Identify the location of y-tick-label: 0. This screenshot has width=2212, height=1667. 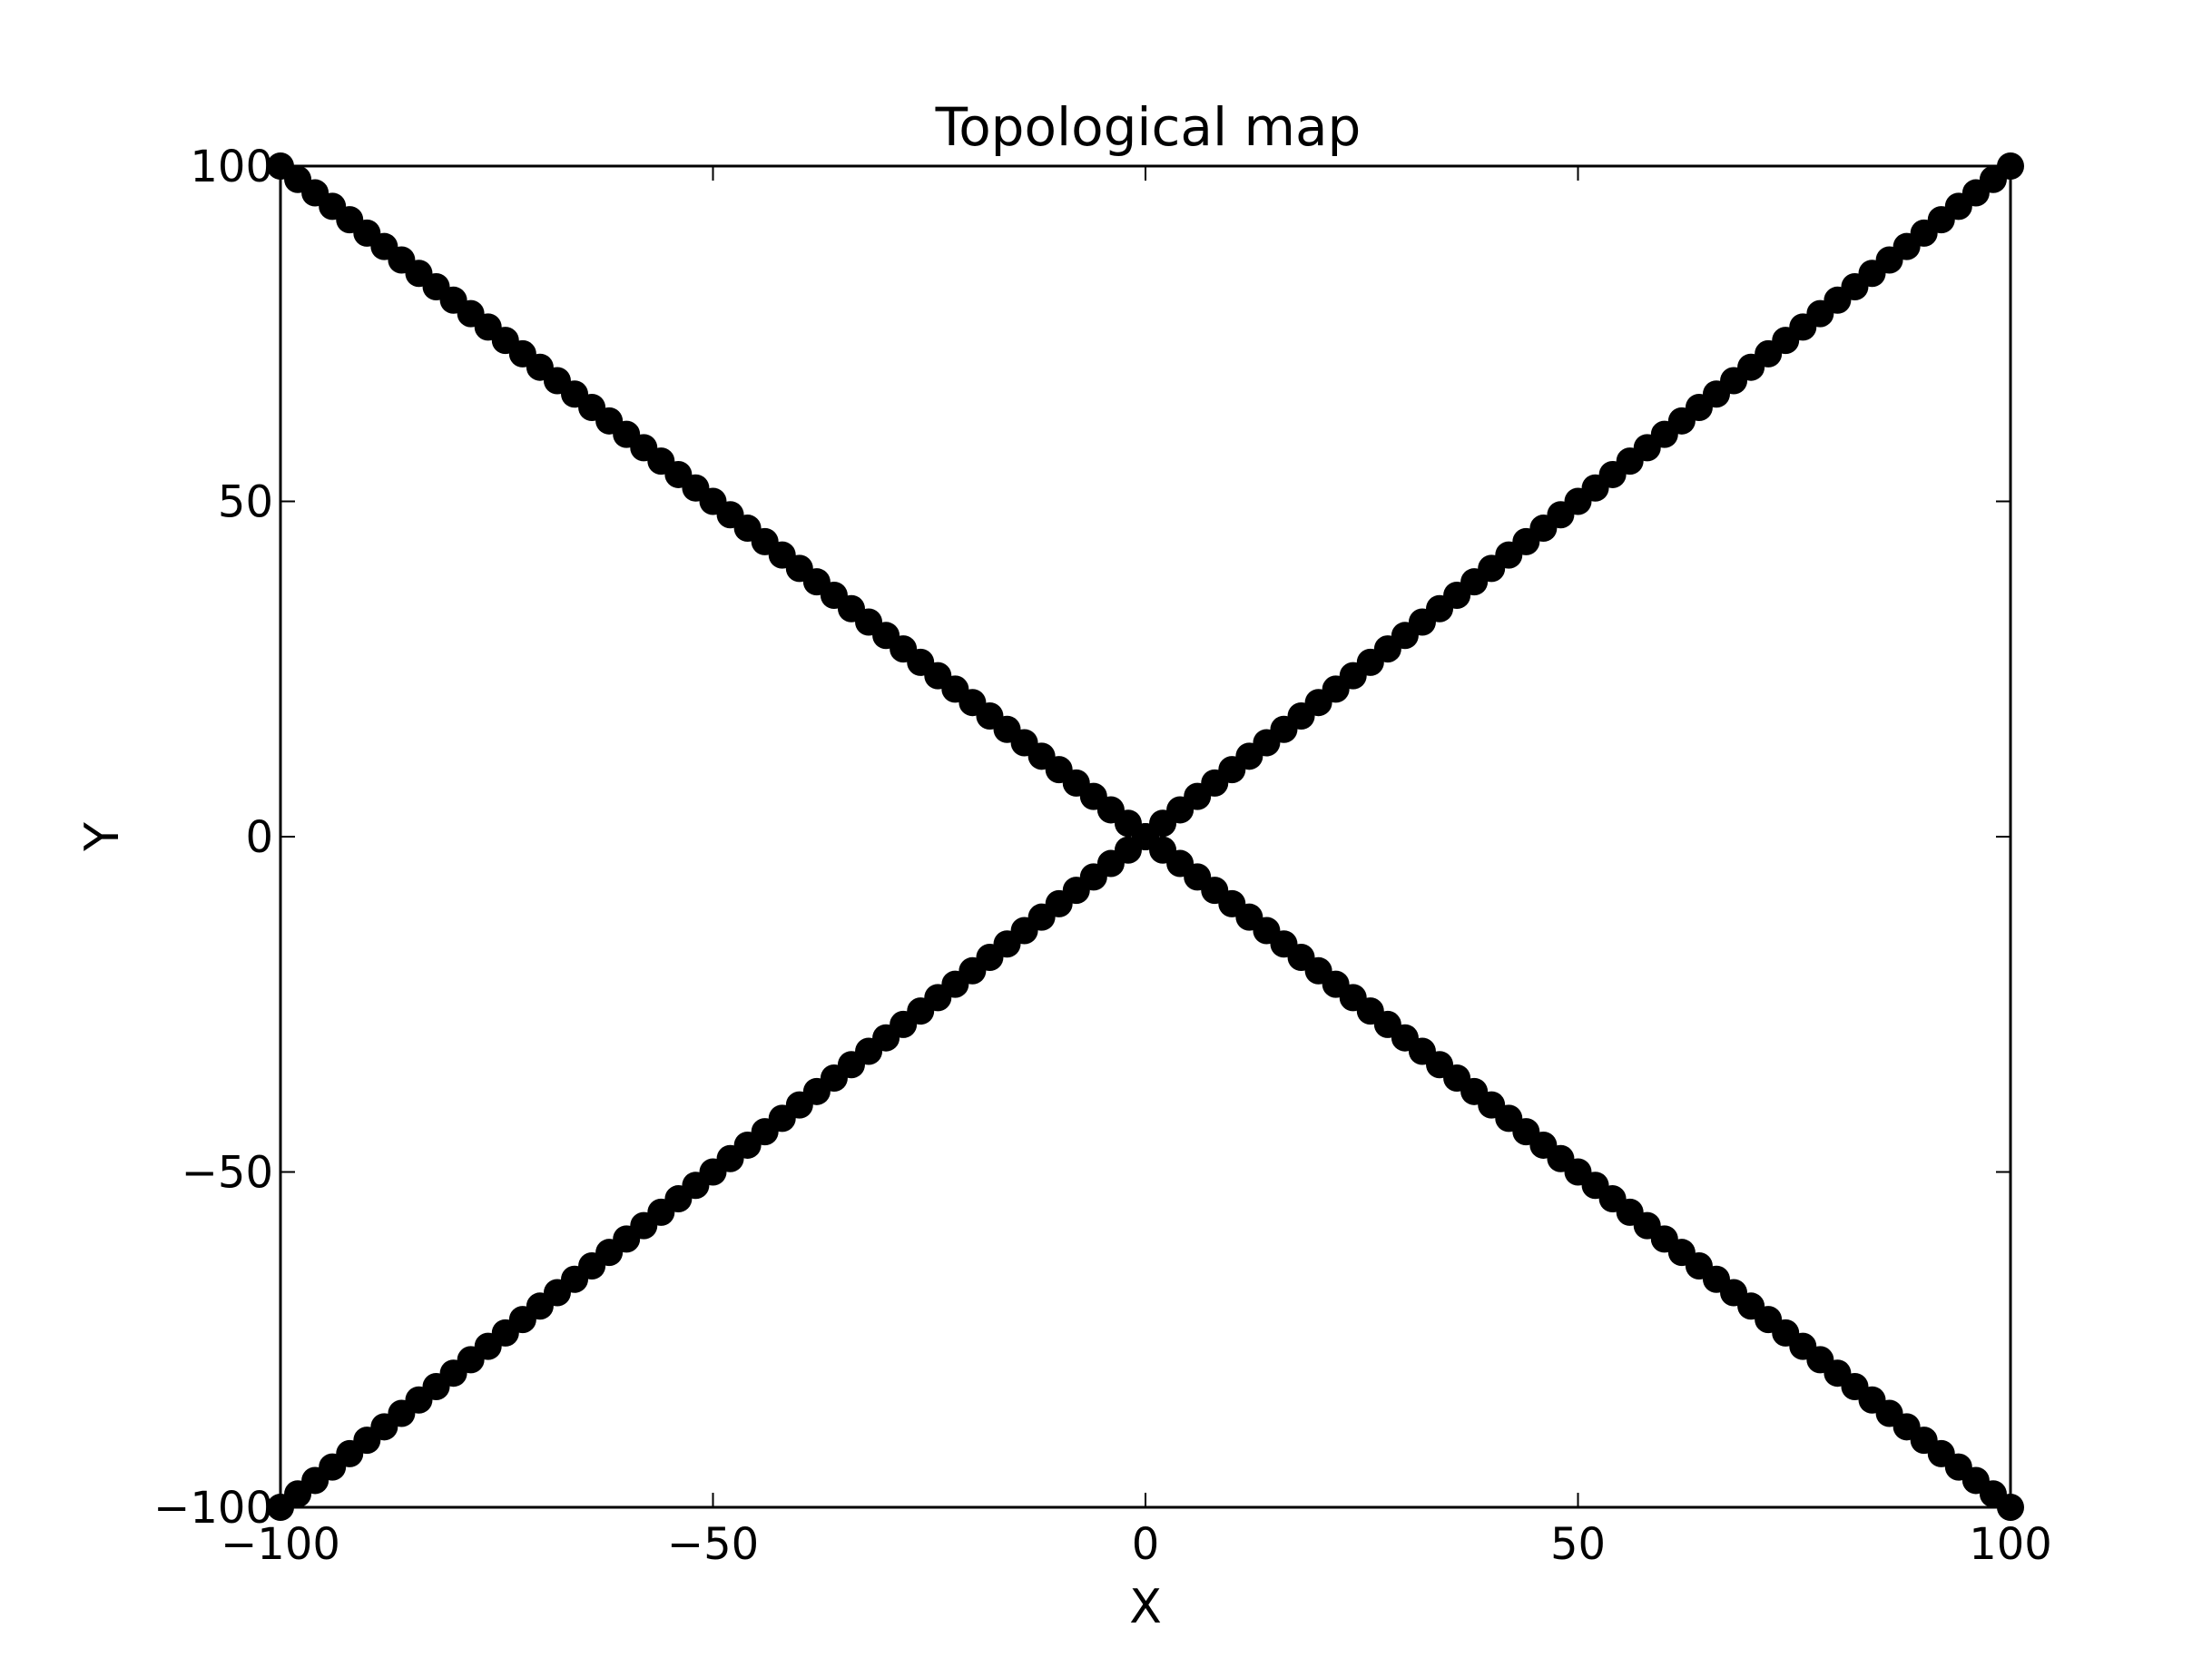
(259, 838).